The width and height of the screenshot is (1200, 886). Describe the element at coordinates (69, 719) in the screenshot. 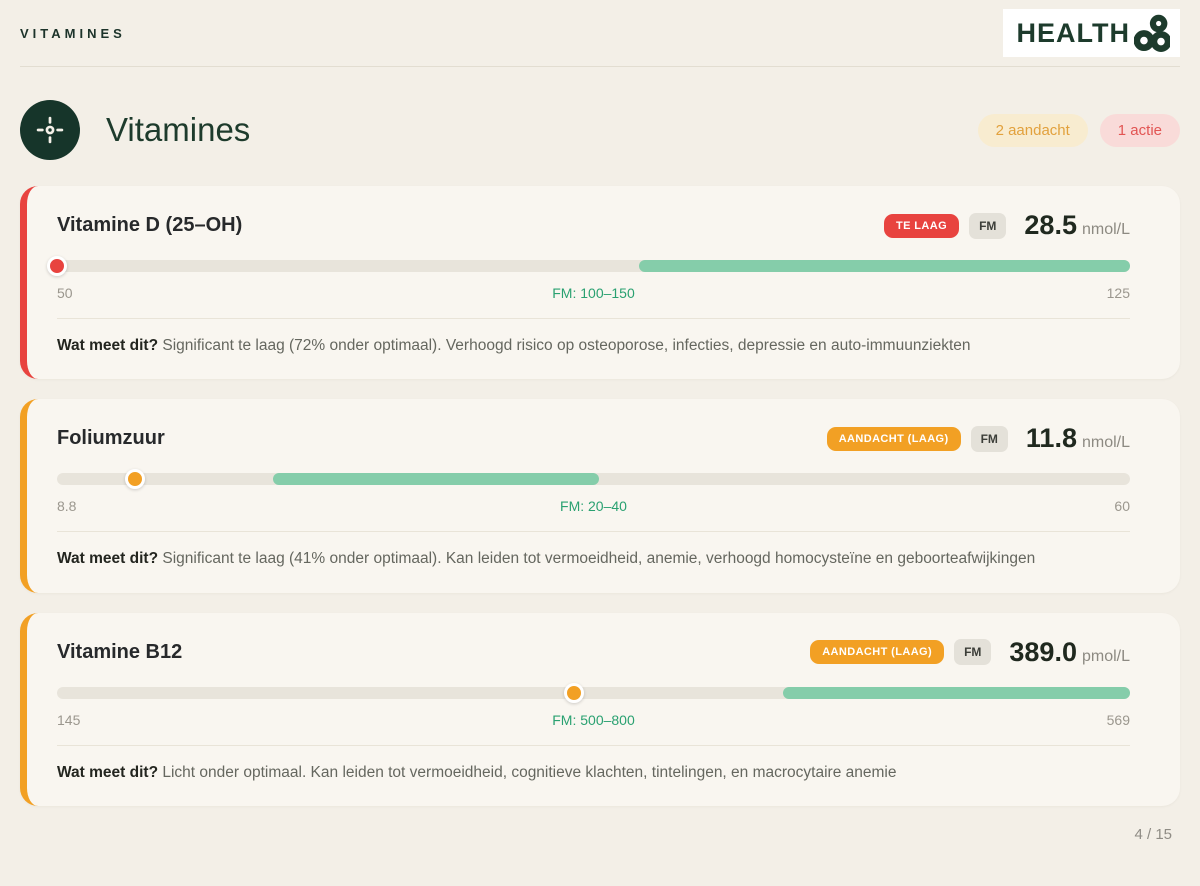

I see `scale-min-label: 145` at that location.